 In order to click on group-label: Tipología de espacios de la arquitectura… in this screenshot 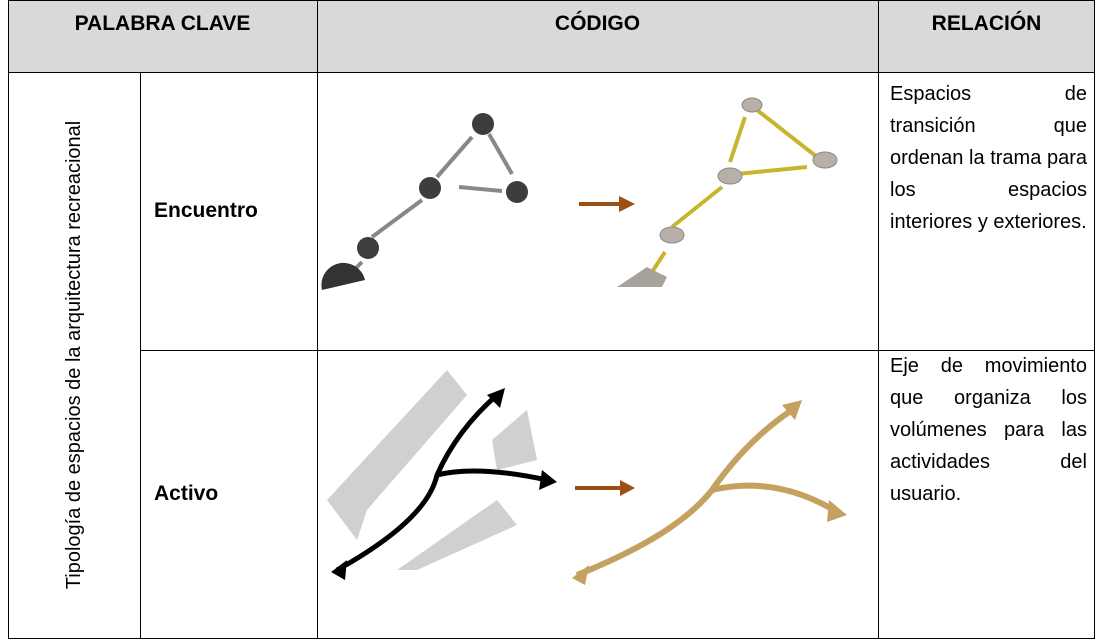, I will do `click(74, 355)`.